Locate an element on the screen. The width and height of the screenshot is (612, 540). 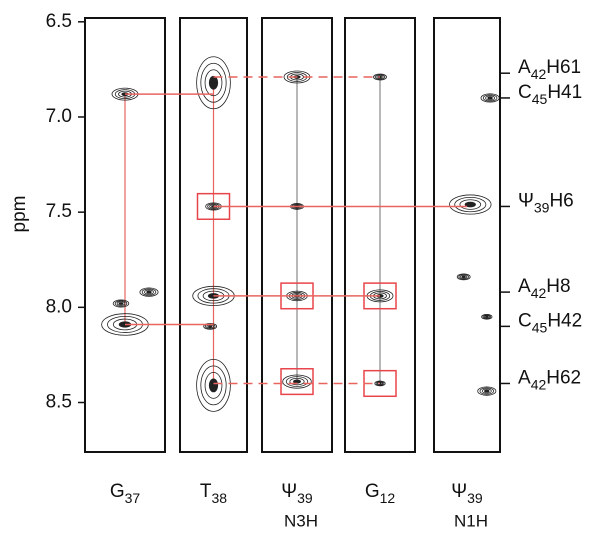
label-atom: H41 is located at coordinates (564, 92).